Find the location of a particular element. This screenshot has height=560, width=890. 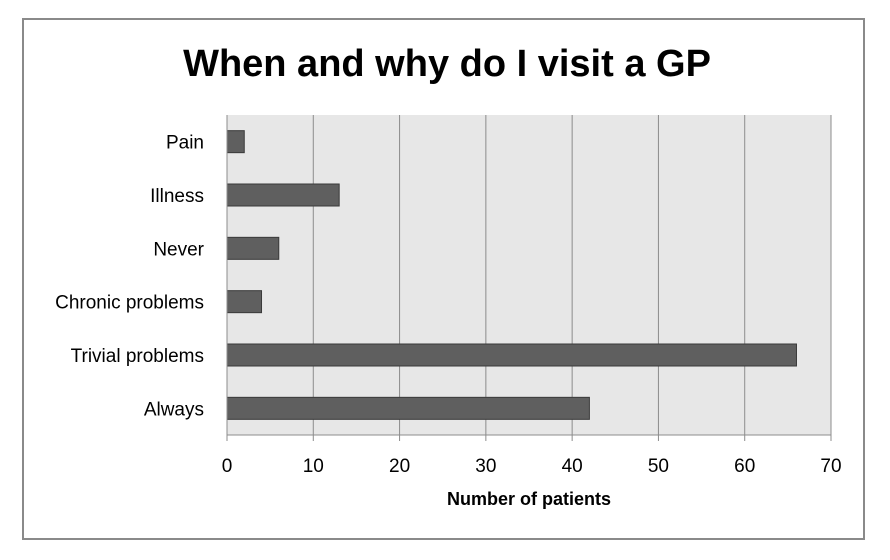

chart-title: When and why do I visit a GP is located at coordinates (447, 64).